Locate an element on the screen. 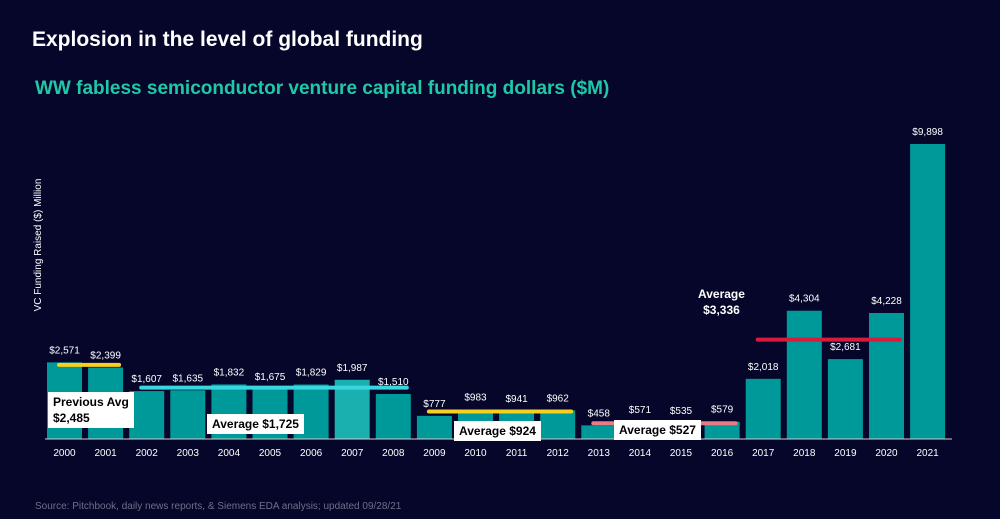  bar-2002 is located at coordinates (147, 415).